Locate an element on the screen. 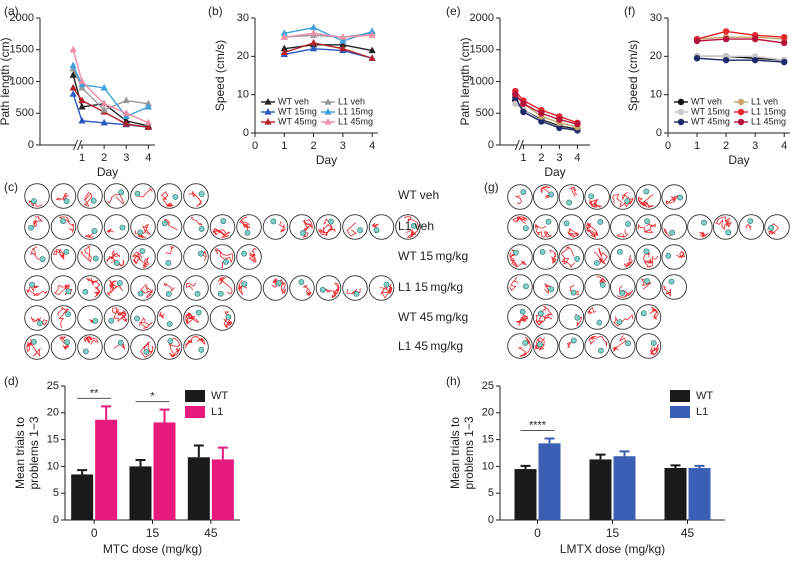 Image resolution: width=800 pixels, height=561 pixels. series-line is located at coordinates (328, 50).